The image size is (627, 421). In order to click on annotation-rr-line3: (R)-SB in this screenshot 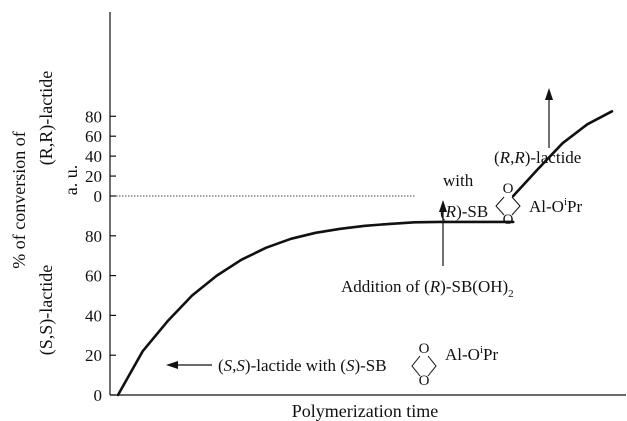, I will do `click(464, 211)`.